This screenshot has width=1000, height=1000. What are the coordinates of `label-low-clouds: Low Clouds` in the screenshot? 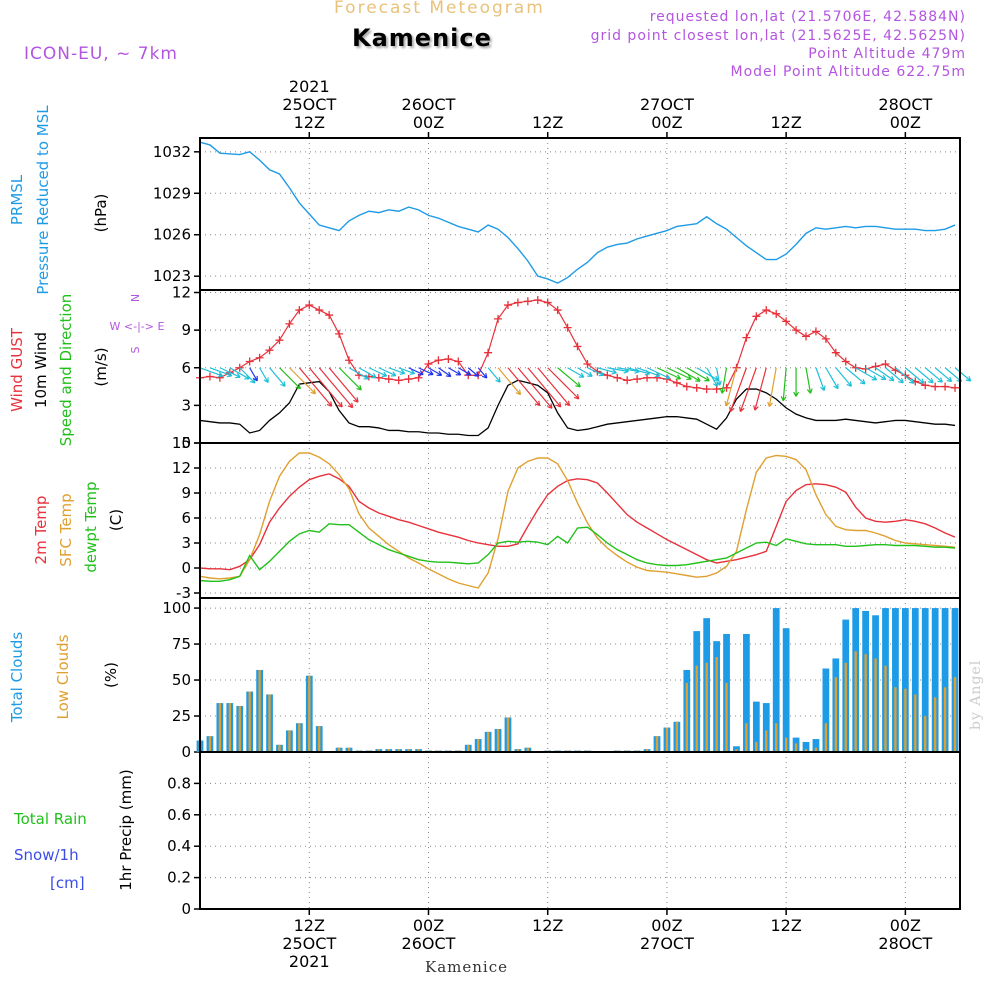 It's located at (63, 676).